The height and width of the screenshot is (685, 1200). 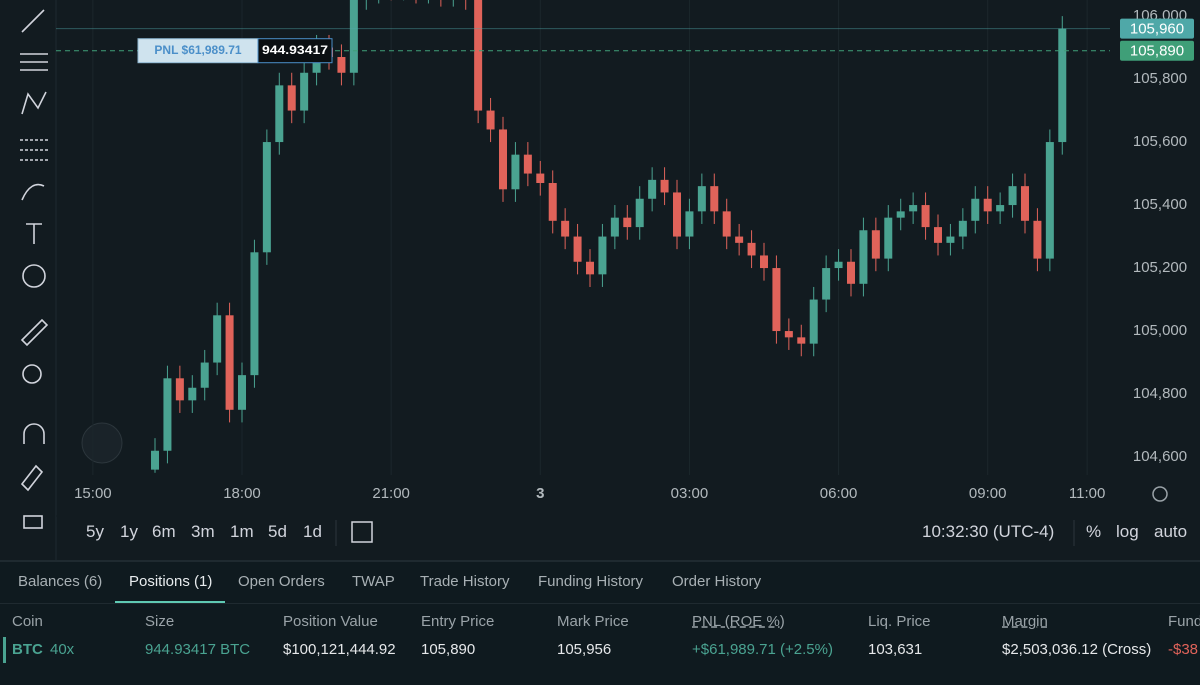 I want to click on tab: TWAP, so click(x=373, y=581).